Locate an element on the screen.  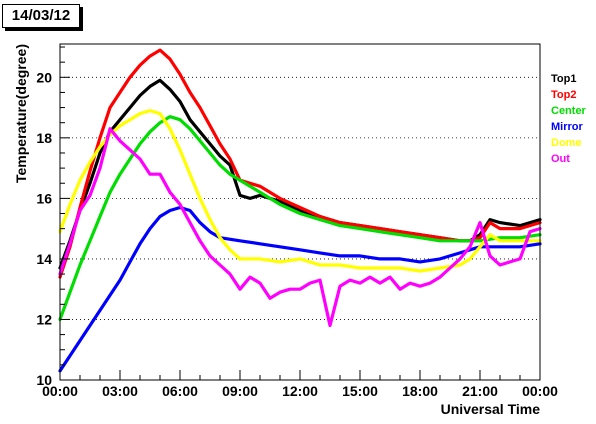
y-tick-label: 18 is located at coordinates (44, 138).